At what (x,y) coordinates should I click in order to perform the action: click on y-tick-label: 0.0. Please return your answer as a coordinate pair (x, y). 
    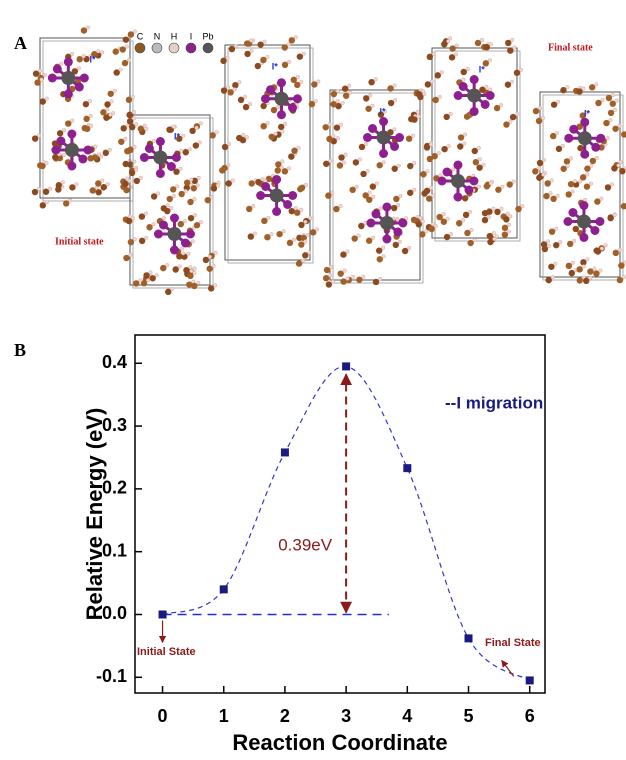
    Looking at the image, I should click on (114, 613).